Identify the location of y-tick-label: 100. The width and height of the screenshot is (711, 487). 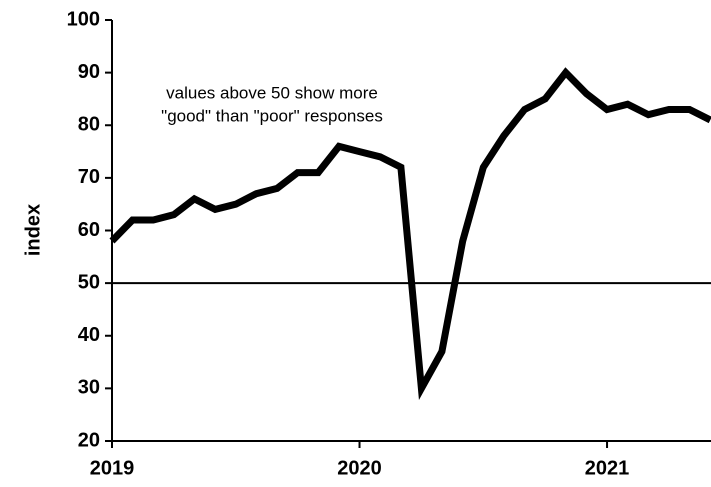
(83, 19).